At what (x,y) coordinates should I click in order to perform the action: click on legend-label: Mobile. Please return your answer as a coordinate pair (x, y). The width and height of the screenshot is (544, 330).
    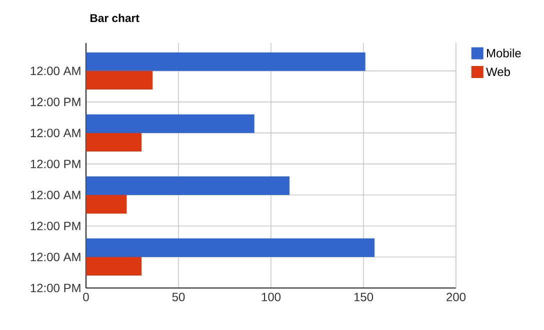
    Looking at the image, I should click on (504, 53).